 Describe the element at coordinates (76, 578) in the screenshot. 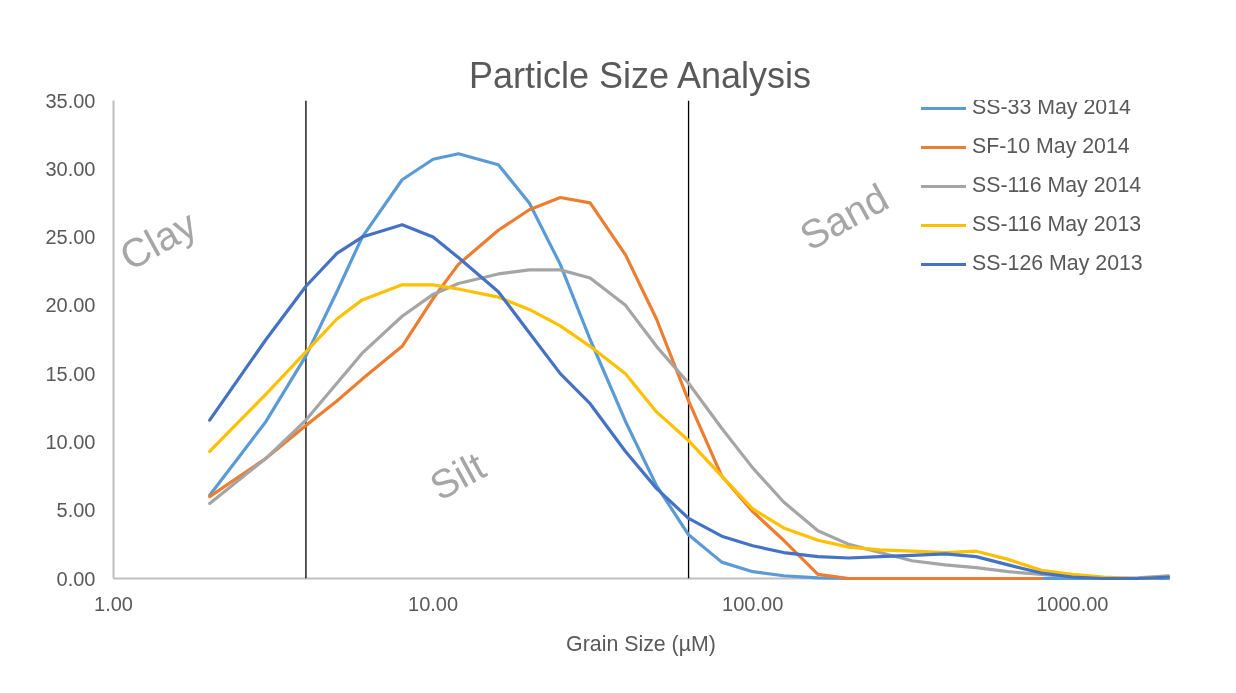

I see `y-tick-label: 0.00` at that location.